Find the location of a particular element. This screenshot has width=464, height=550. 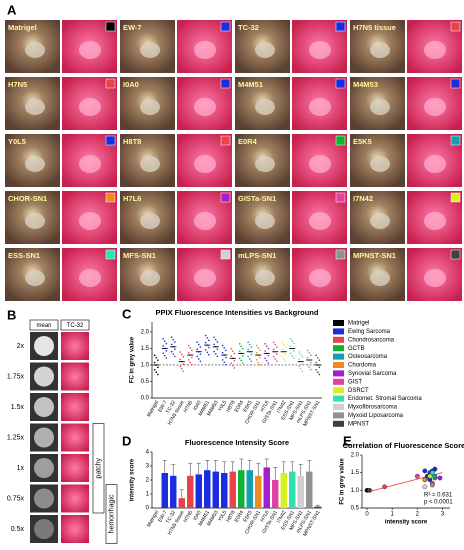

x-tick-label: EW-7 is located at coordinates (163, 516).